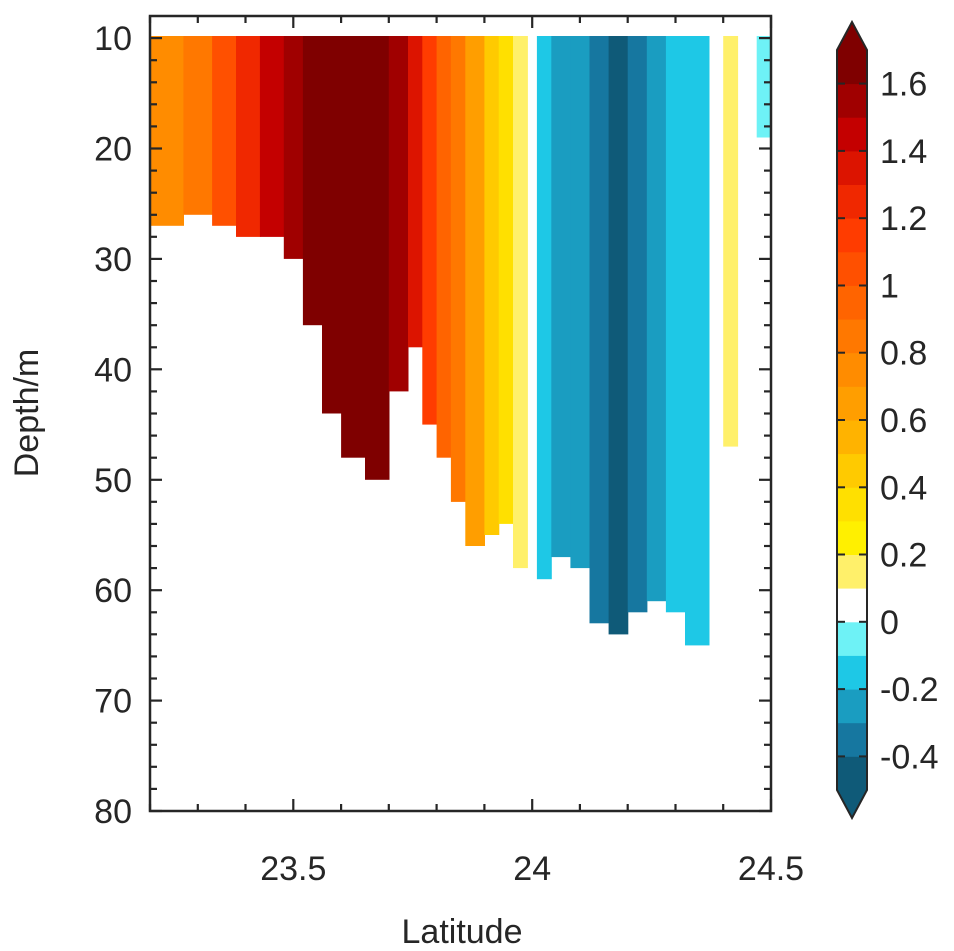 This screenshot has width=954, height=951. What do you see at coordinates (903, 556) in the screenshot?
I see `colorbar-tick-label: 0.2` at bounding box center [903, 556].